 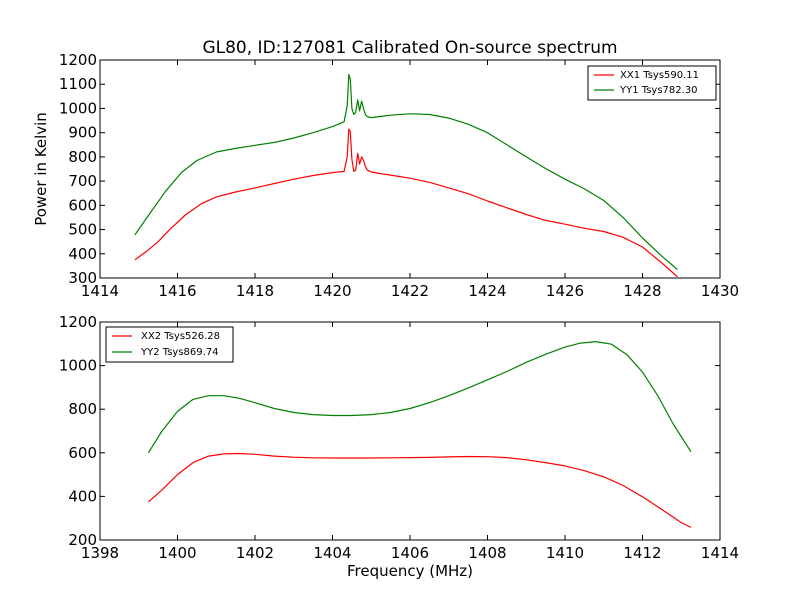 What do you see at coordinates (82, 278) in the screenshot?
I see `y-tick-label: 300` at bounding box center [82, 278].